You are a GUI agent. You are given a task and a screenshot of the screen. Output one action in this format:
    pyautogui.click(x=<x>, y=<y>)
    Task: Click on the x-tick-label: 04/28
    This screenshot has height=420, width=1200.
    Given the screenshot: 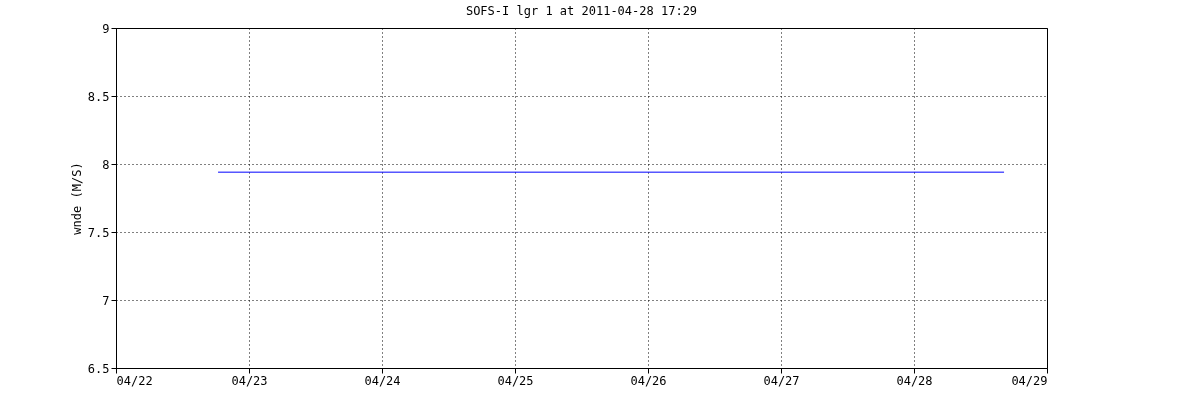 What is the action you would take?
    pyautogui.click(x=914, y=380)
    